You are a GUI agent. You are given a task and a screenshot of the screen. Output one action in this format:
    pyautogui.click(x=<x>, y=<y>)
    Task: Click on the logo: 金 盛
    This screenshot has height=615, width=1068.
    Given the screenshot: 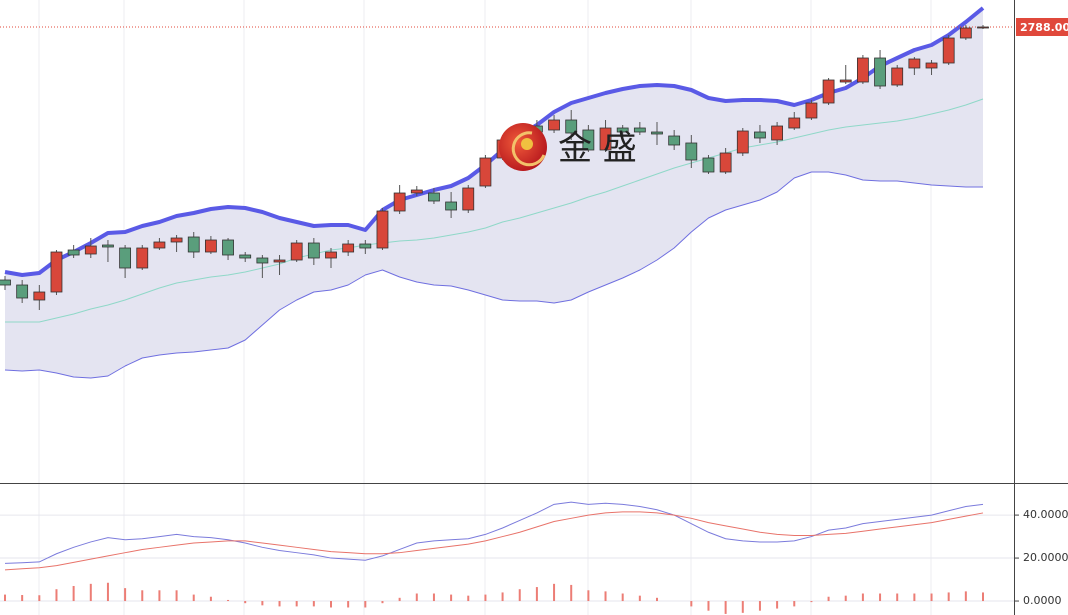 What is the action you would take?
    pyautogui.click(x=568, y=147)
    